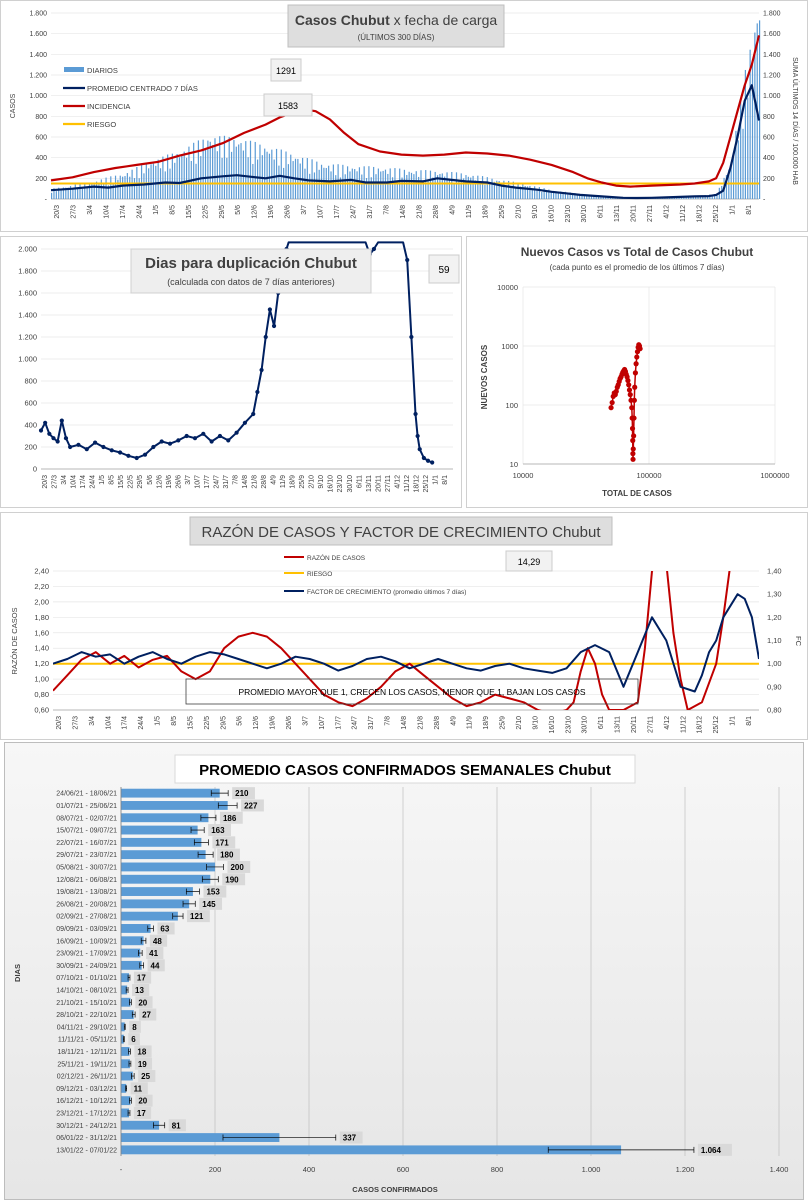 The image size is (808, 1200). Describe the element at coordinates (86, 818) in the screenshot. I see `category-label: 08/07/21 - 02/07/21` at that location.